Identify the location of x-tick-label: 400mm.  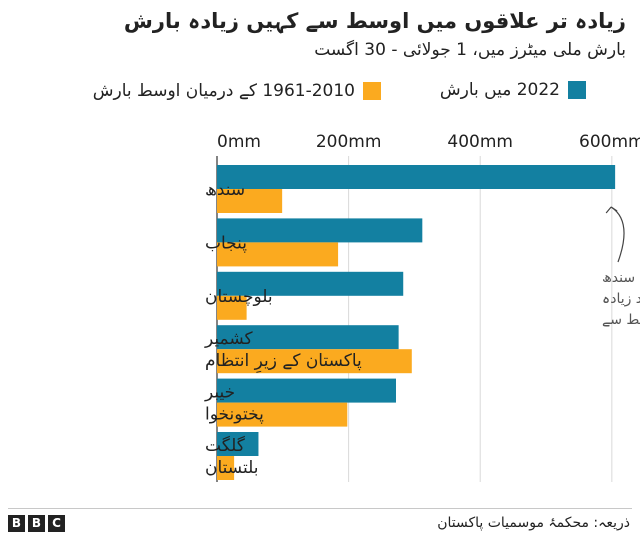
(480, 142).